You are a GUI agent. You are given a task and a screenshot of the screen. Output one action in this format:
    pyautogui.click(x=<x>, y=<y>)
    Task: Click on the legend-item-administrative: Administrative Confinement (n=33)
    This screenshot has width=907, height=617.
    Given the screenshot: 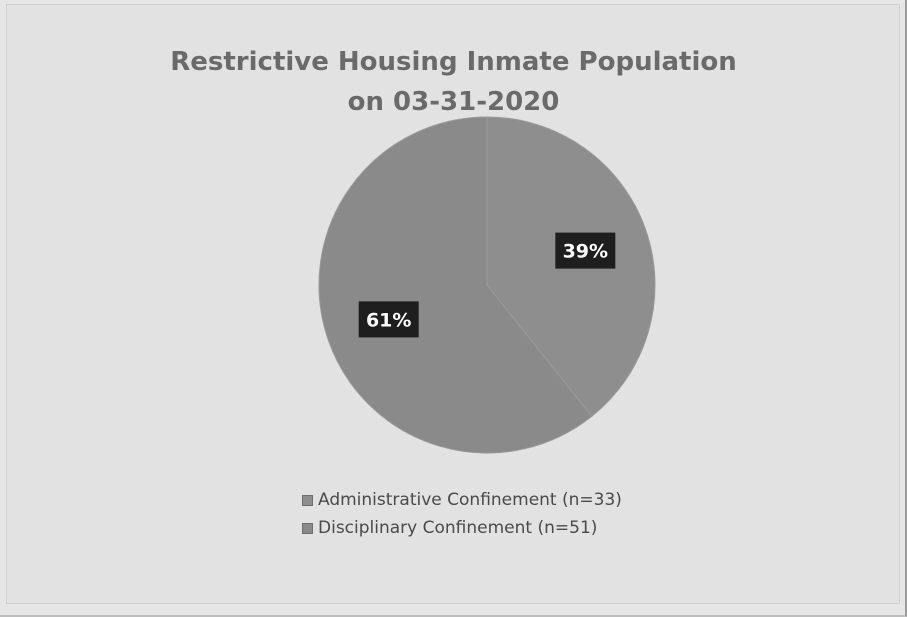 What is the action you would take?
    pyautogui.click(x=462, y=500)
    